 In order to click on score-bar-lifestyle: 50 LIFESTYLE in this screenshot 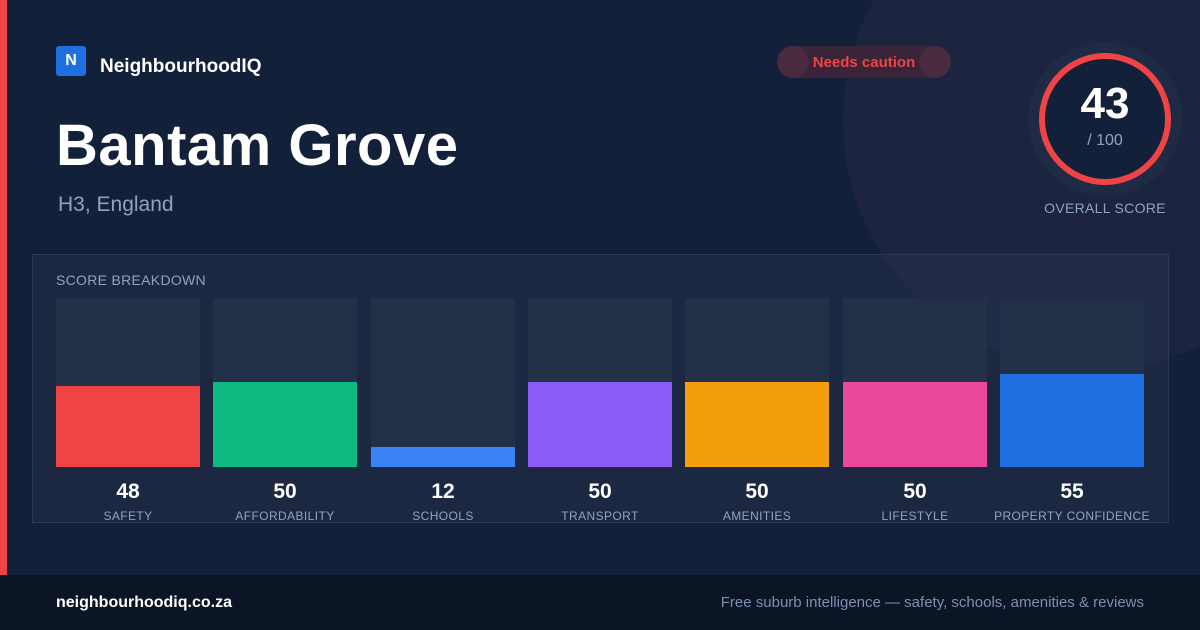, I will do `click(915, 410)`.